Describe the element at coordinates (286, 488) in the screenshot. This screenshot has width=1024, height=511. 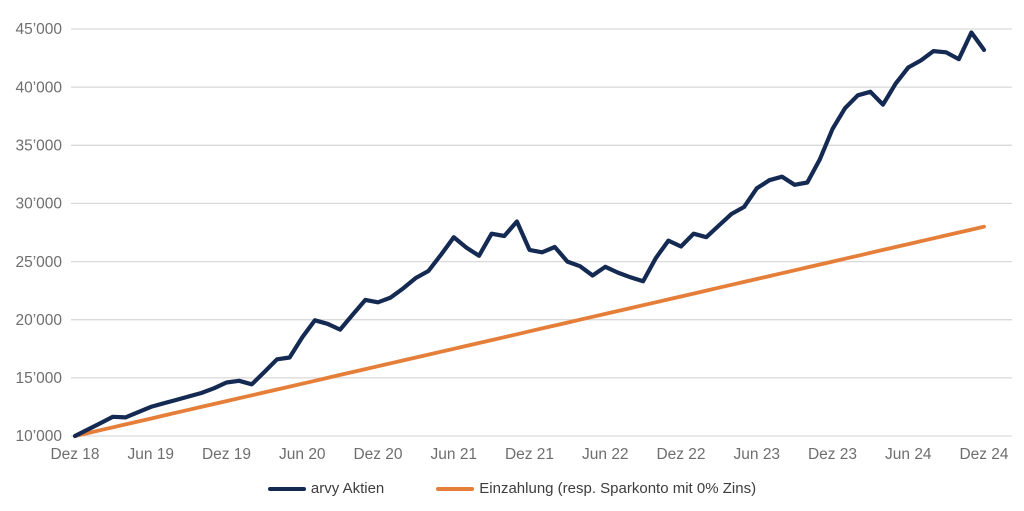
I see `legend-line-swatch-arvy` at that location.